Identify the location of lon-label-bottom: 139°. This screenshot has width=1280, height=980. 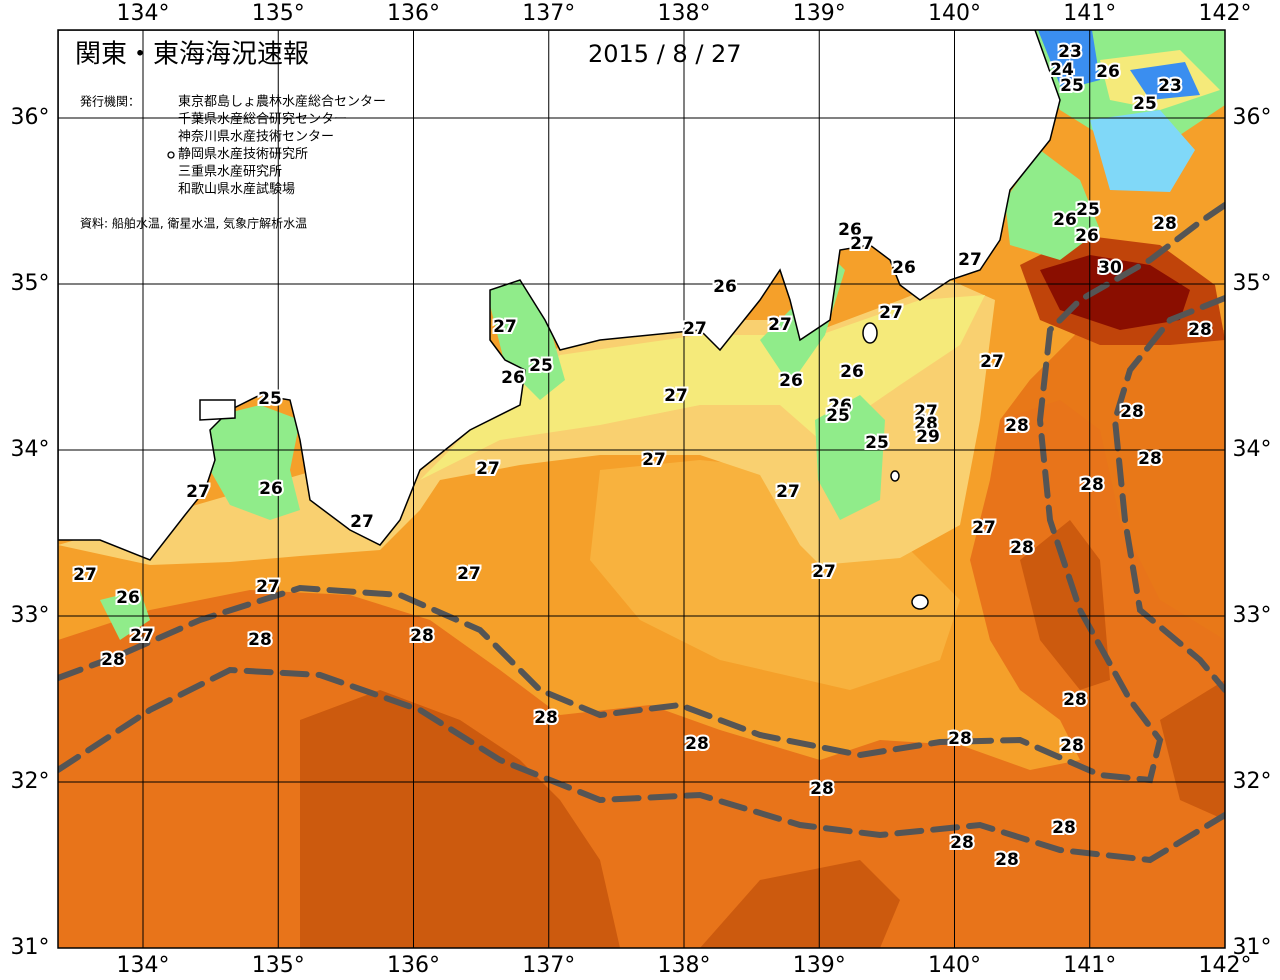
(819, 965).